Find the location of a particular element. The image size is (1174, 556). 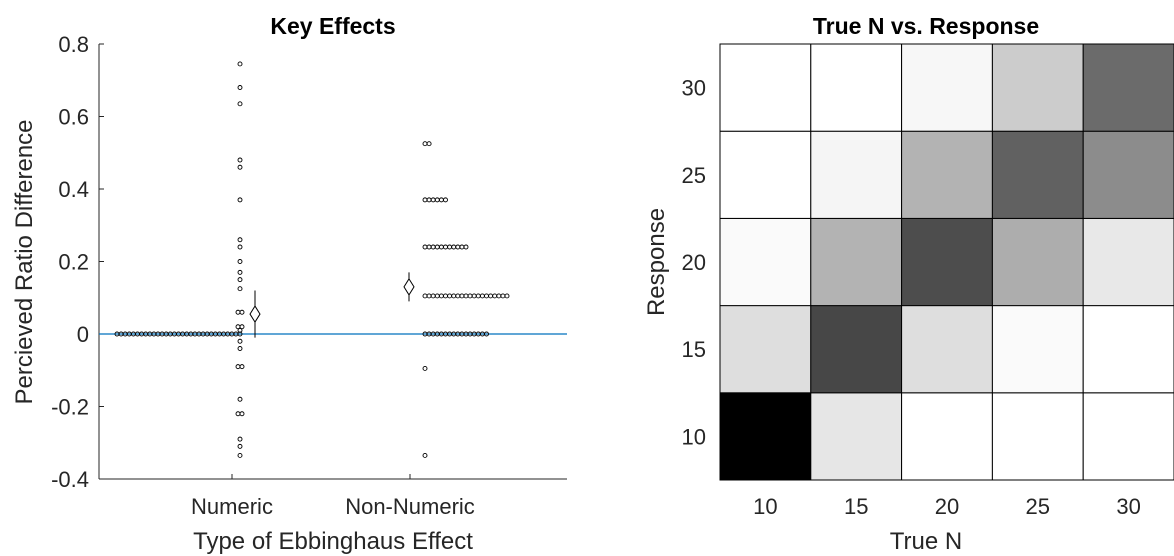

left-x-tick-label: Numeric is located at coordinates (232, 506).